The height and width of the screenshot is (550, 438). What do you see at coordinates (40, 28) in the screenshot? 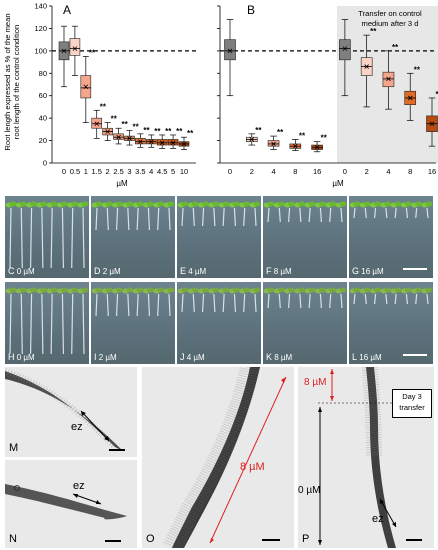
I see `y-tick-label: 120` at bounding box center [40, 28].